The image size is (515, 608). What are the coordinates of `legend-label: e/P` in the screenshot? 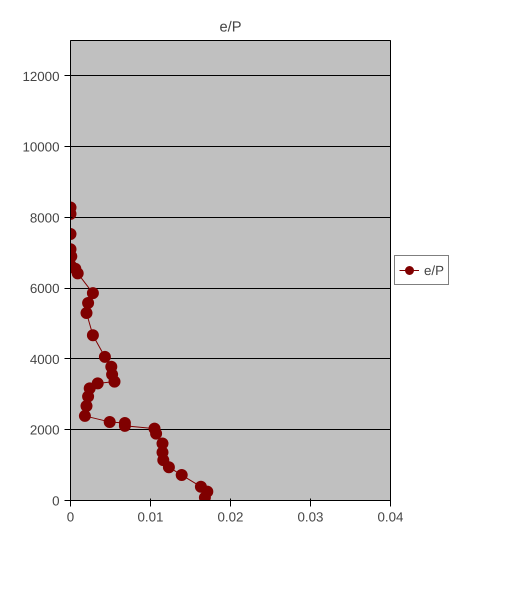 It's located at (434, 270).